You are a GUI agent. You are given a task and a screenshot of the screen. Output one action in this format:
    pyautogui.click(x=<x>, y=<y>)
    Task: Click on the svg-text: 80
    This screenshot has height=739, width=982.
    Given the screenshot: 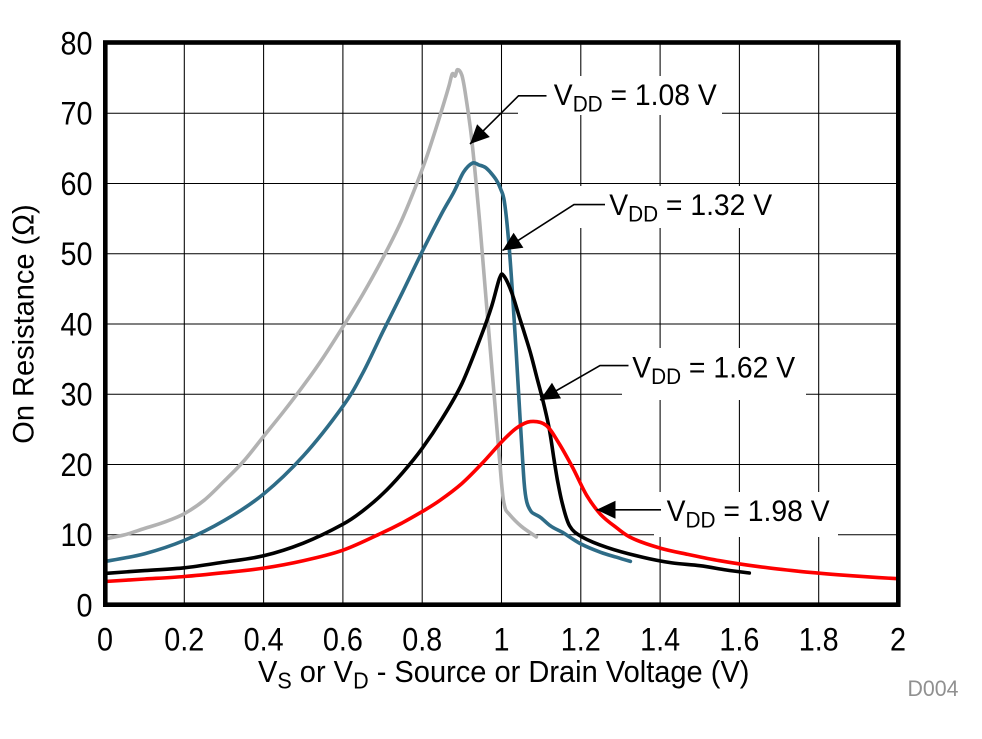 What is the action you would take?
    pyautogui.click(x=77, y=43)
    